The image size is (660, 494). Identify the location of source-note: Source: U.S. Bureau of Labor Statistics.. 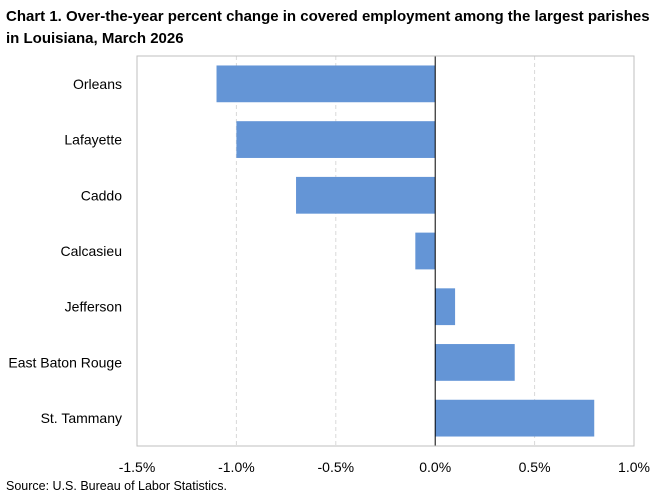
(116, 486).